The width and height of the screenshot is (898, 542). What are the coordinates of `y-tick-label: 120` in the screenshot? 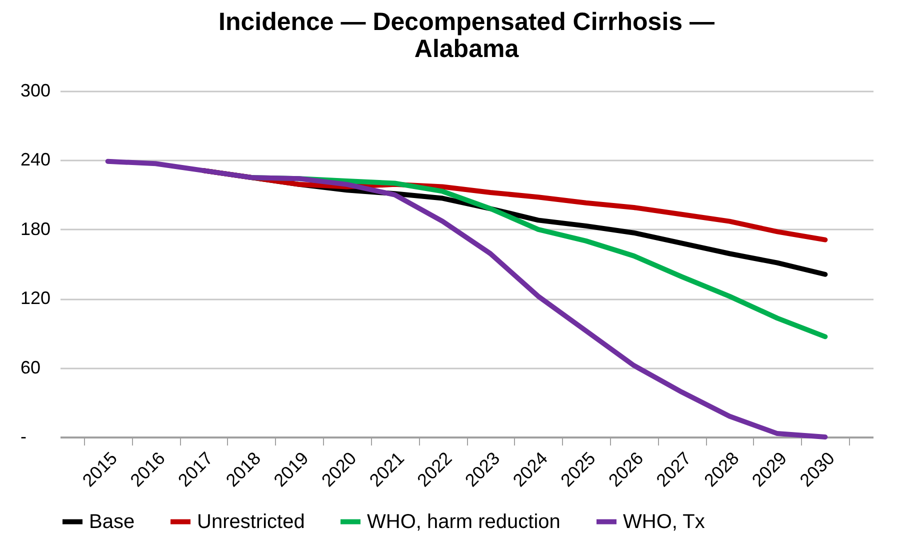 It's located at (35, 298).